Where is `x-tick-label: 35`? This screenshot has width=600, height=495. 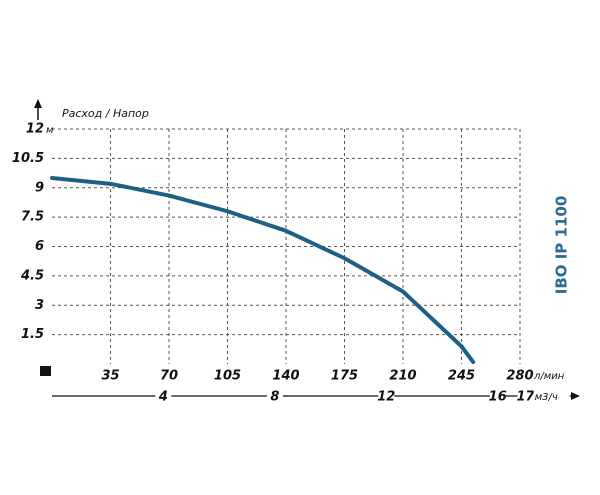 x-tick-label: 35 is located at coordinates (110, 376).